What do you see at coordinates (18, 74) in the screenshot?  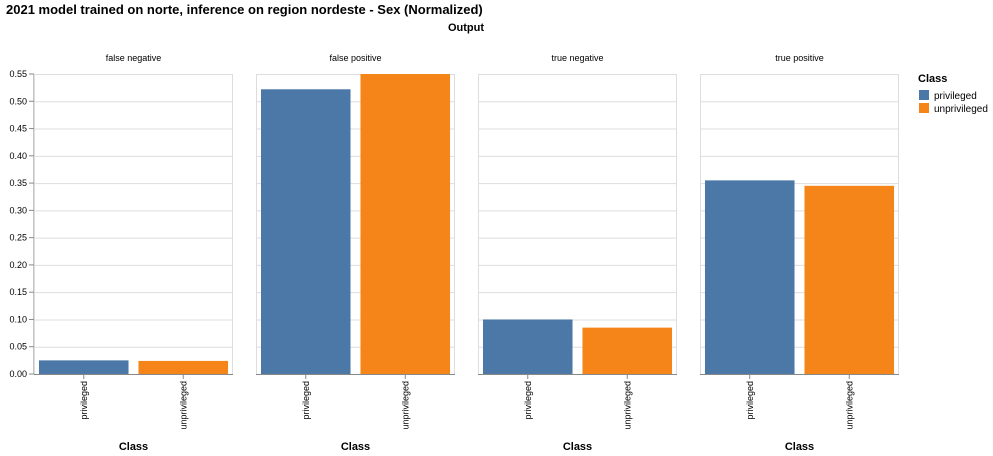 I see `y-tick-label: 0.55` at bounding box center [18, 74].